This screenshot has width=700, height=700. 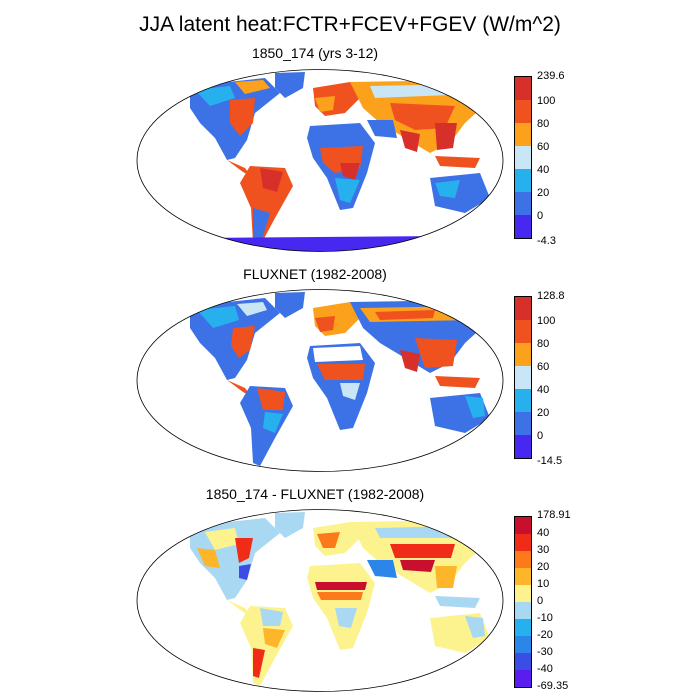 I want to click on panel-title: 1850_174 - FLUXNET (1982-2008), so click(x=315, y=494).